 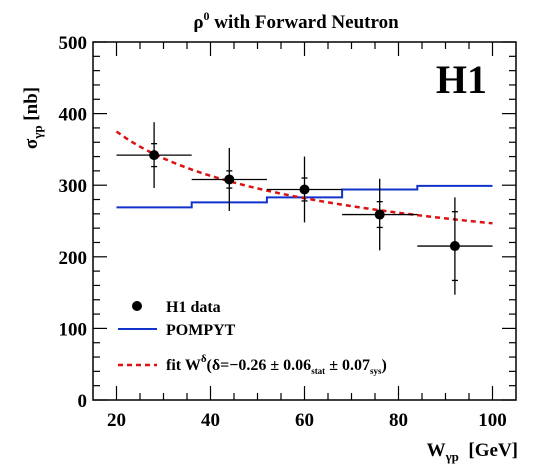 What do you see at coordinates (210, 420) in the screenshot?
I see `x-tick-label: 40` at bounding box center [210, 420].